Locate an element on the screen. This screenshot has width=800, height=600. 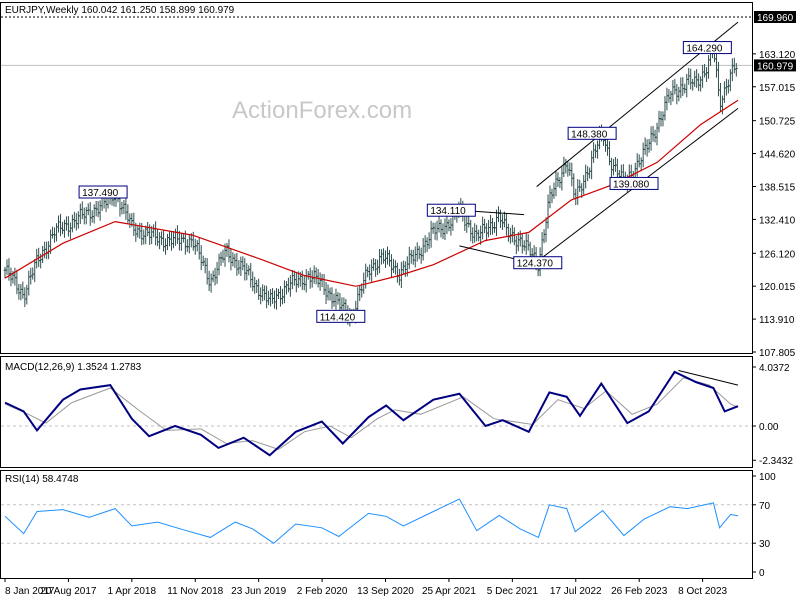
x-tick-label: 25 Apr 2021 is located at coordinates (449, 591).